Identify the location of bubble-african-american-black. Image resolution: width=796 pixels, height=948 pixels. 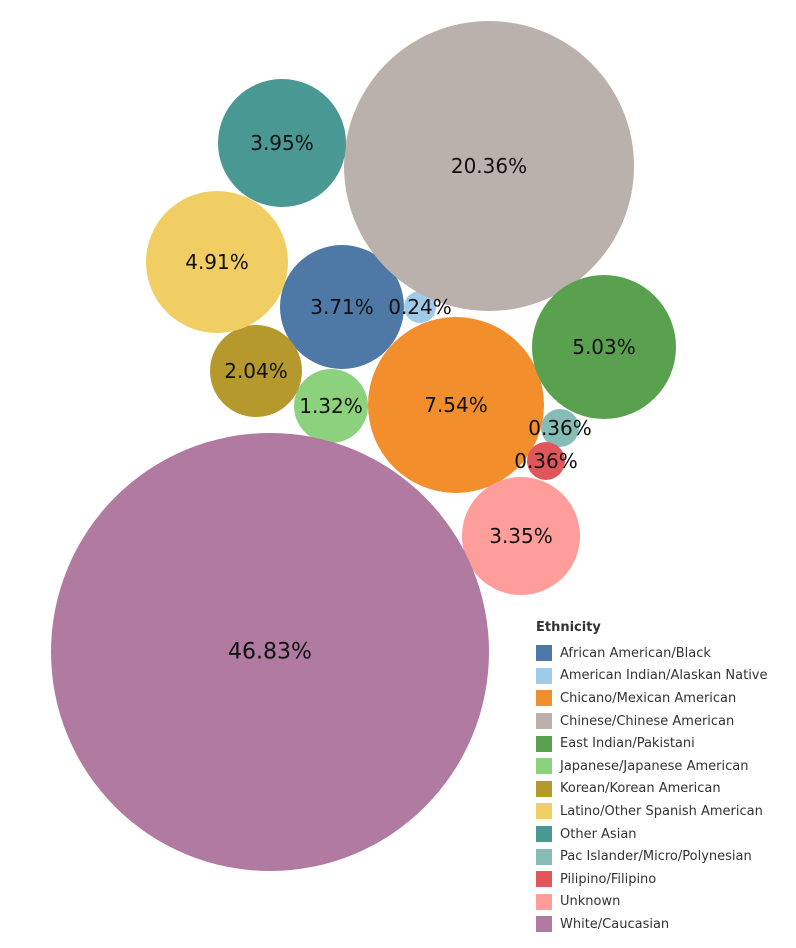
(342, 307).